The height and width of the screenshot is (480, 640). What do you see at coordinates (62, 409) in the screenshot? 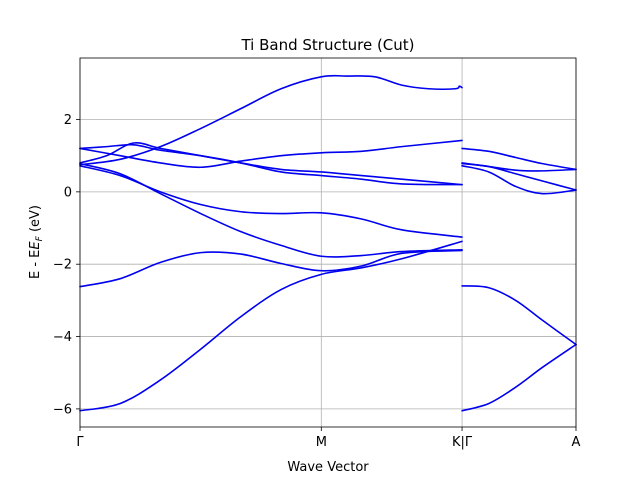
I see `y-tick-label: −6` at bounding box center [62, 409].